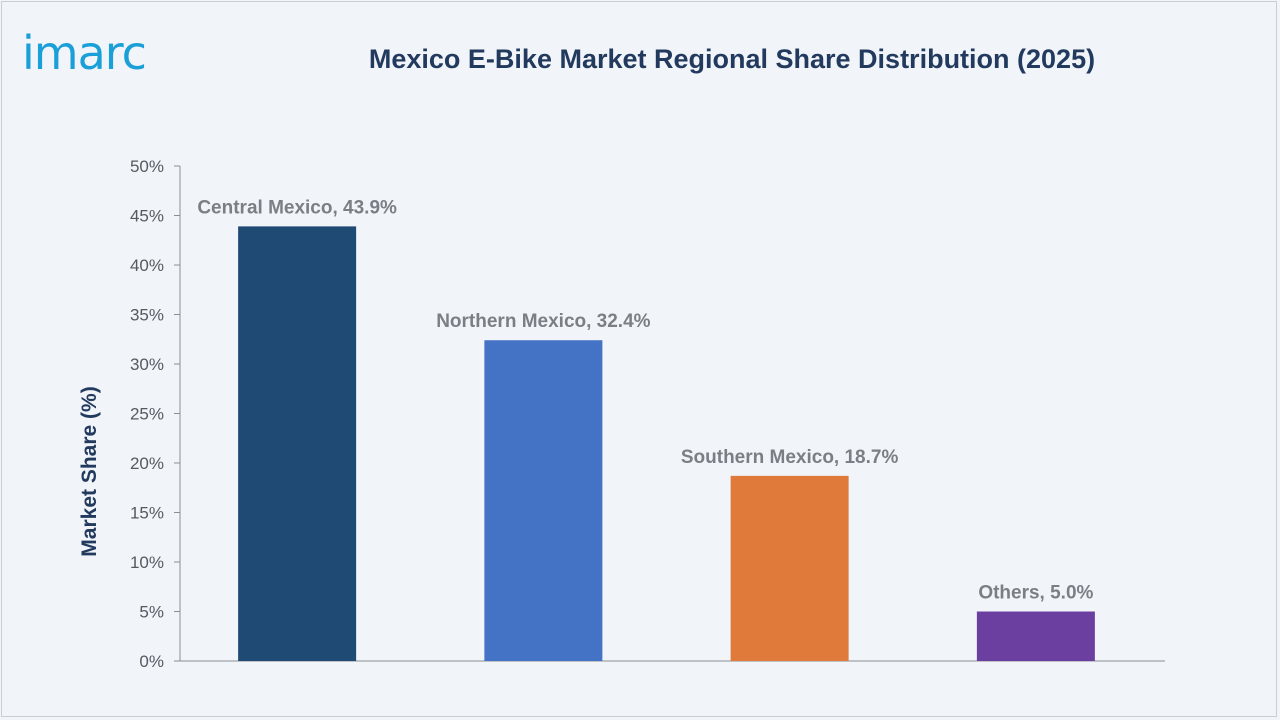 This screenshot has height=720, width=1280. Describe the element at coordinates (789, 568) in the screenshot. I see `bar-southern-mexico` at that location.